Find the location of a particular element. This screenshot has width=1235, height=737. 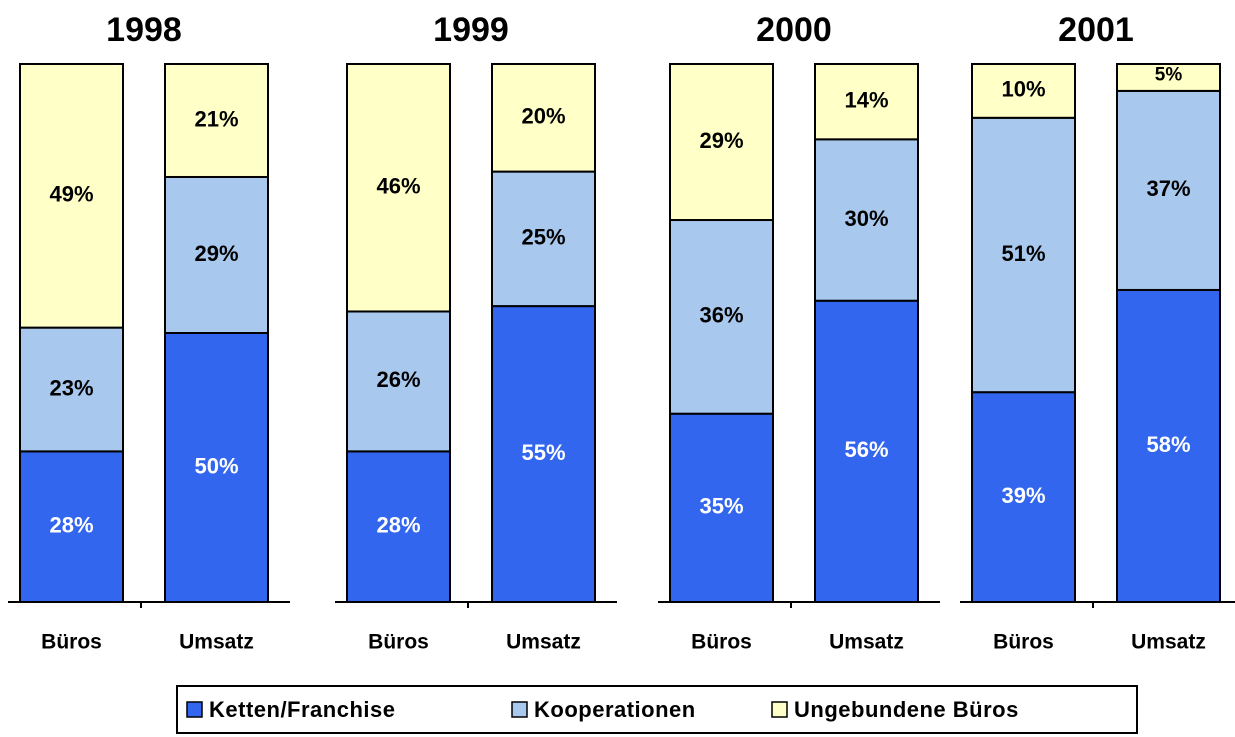

data-label: 20% is located at coordinates (543, 116).